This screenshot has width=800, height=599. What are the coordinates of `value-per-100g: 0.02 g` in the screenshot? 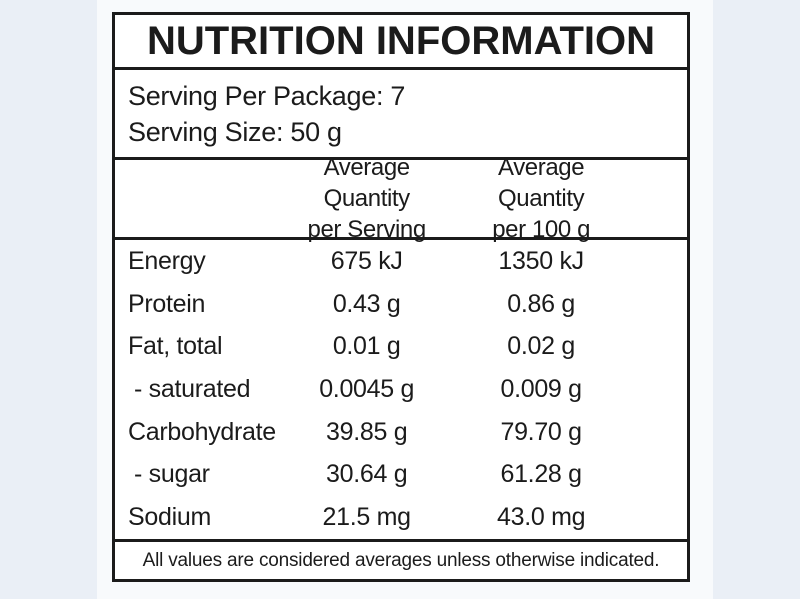 It's located at (541, 346).